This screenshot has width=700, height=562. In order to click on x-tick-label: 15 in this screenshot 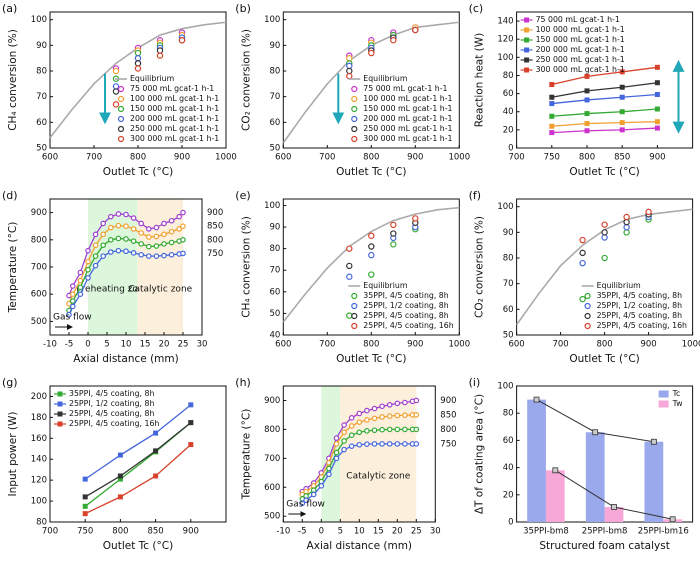, I will do `click(145, 345)`.